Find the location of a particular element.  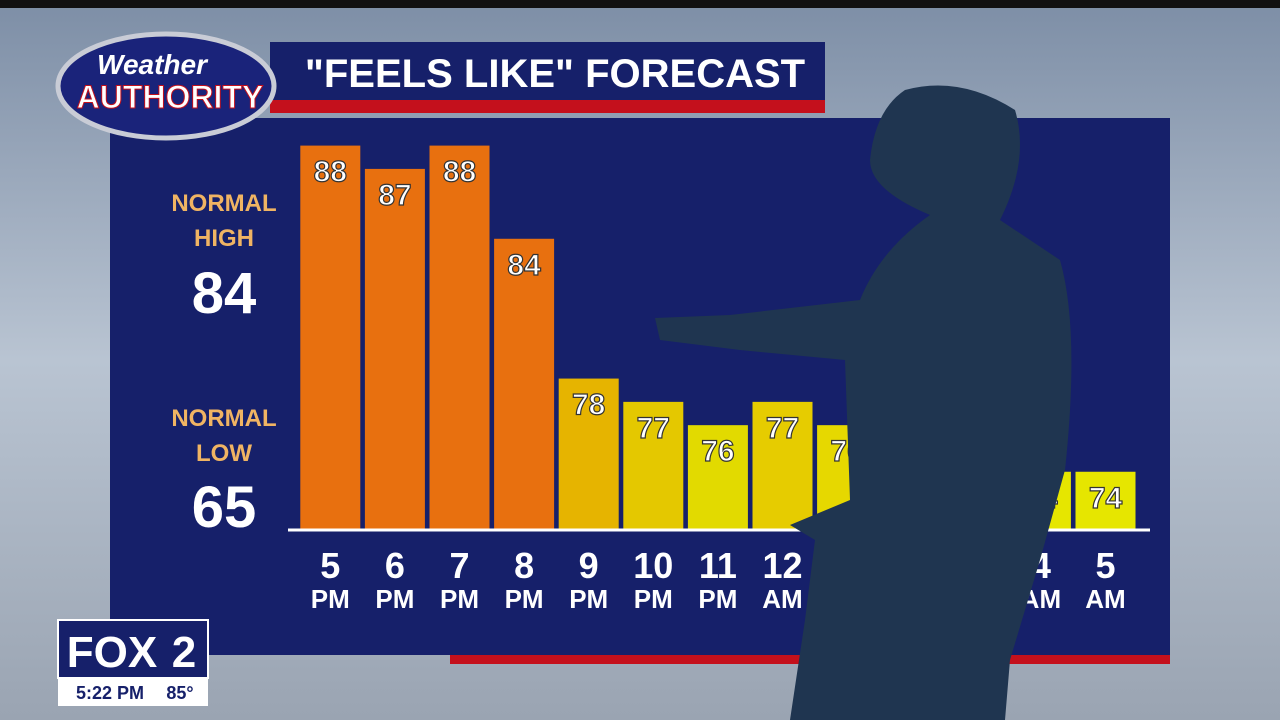

x-tick-label: 7 is located at coordinates (459, 565).